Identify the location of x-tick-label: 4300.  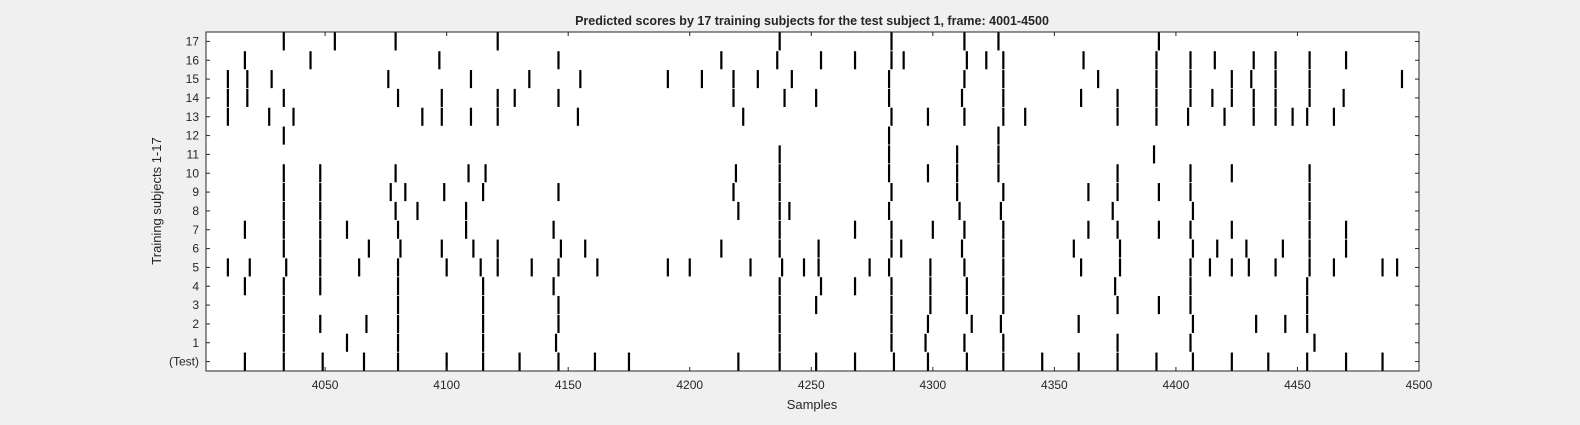
(932, 385).